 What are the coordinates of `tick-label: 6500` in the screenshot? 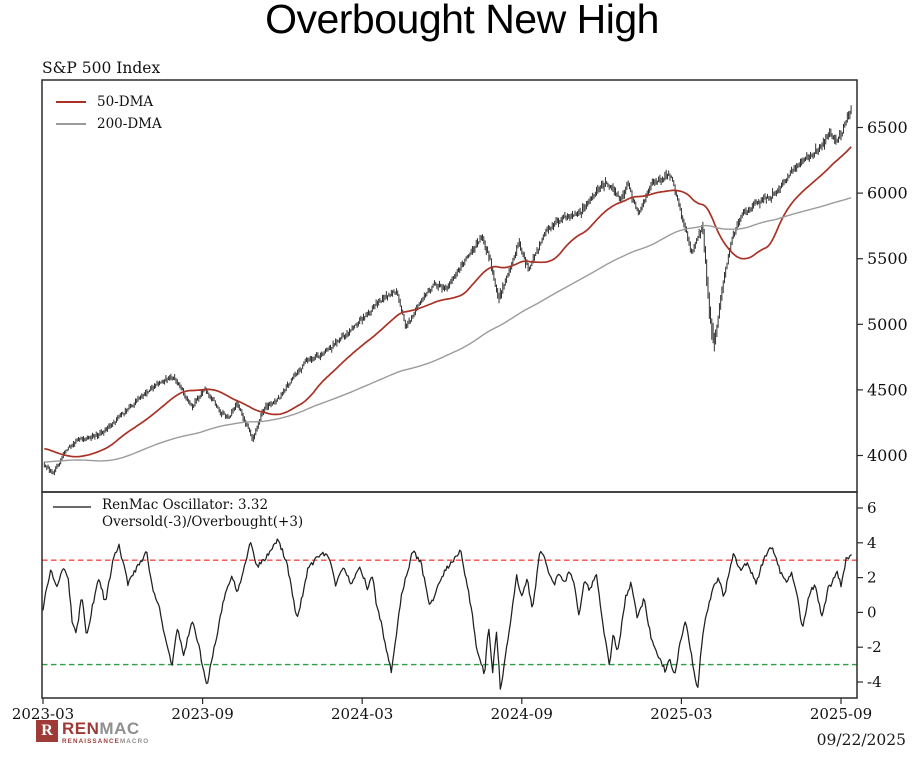 It's located at (887, 127).